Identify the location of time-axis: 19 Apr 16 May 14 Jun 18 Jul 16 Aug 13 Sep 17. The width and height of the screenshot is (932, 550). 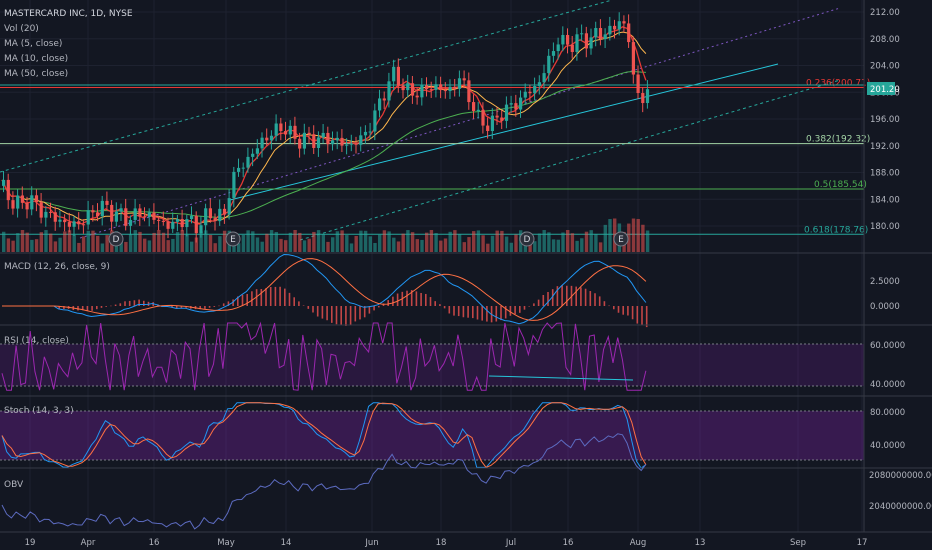
(446, 543).